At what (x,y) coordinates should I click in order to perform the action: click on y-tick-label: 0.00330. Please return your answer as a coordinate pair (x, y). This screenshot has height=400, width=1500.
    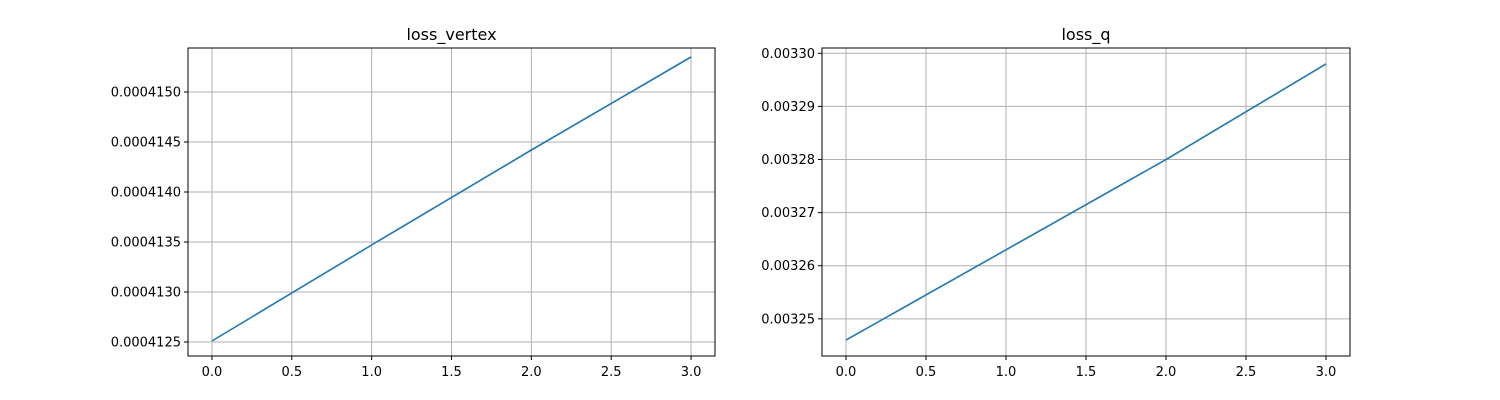
    Looking at the image, I should click on (788, 54).